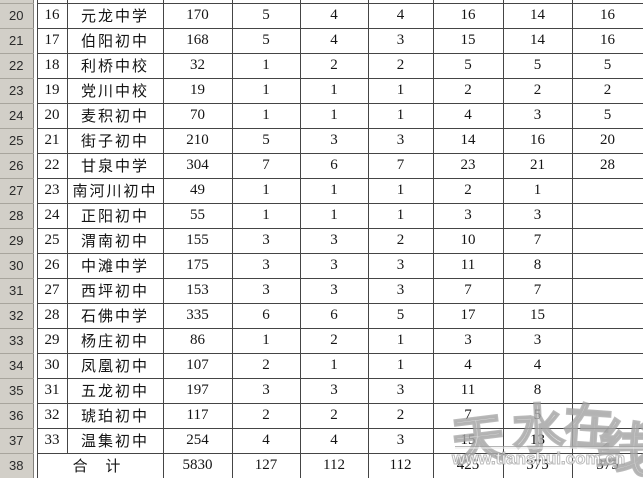 The height and width of the screenshot is (478, 643). Describe the element at coordinates (197, 165) in the screenshot. I see `cell-value: 304` at that location.